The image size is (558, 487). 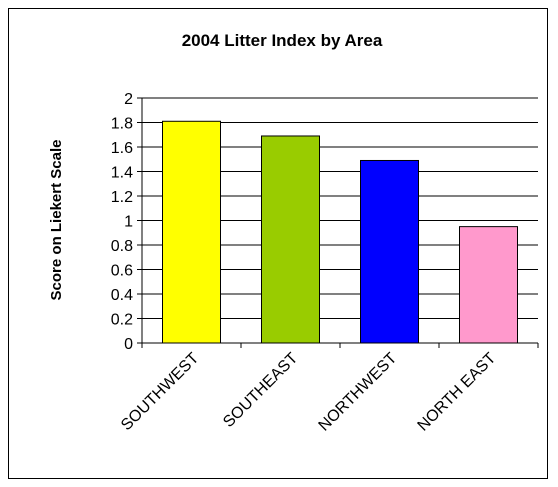 I want to click on y-tick-label: 1, so click(x=128, y=222).